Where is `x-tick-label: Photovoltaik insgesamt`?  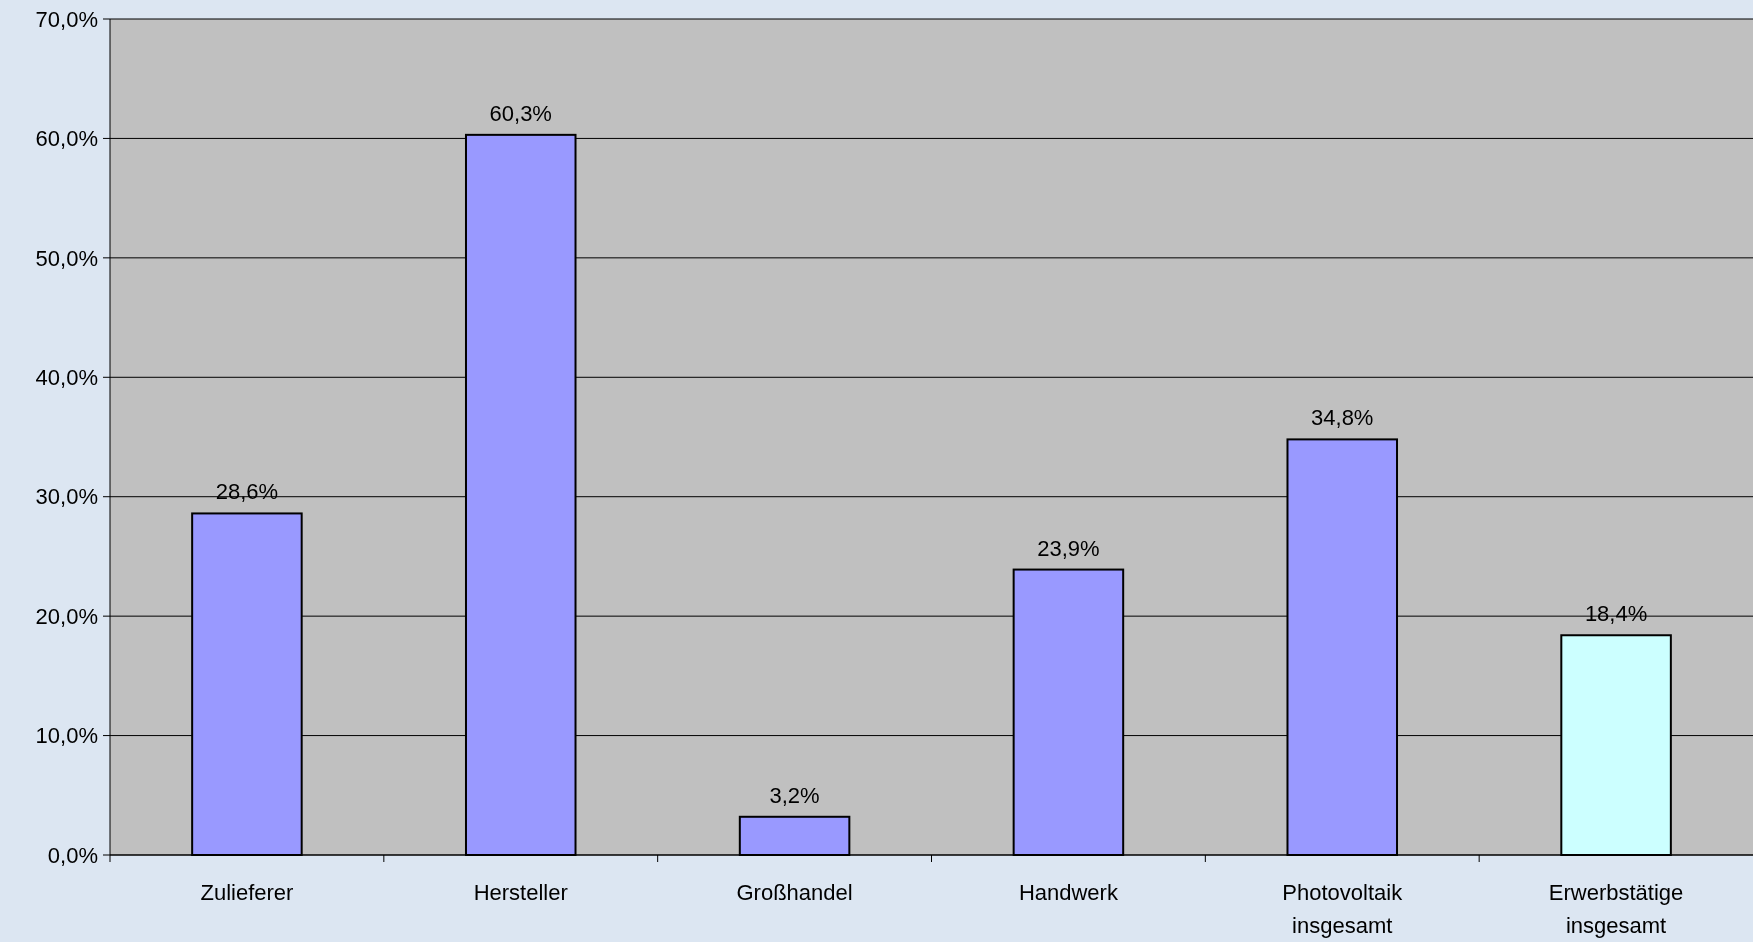
x-tick-label: Photovoltaik insgesamt is located at coordinates (1343, 909).